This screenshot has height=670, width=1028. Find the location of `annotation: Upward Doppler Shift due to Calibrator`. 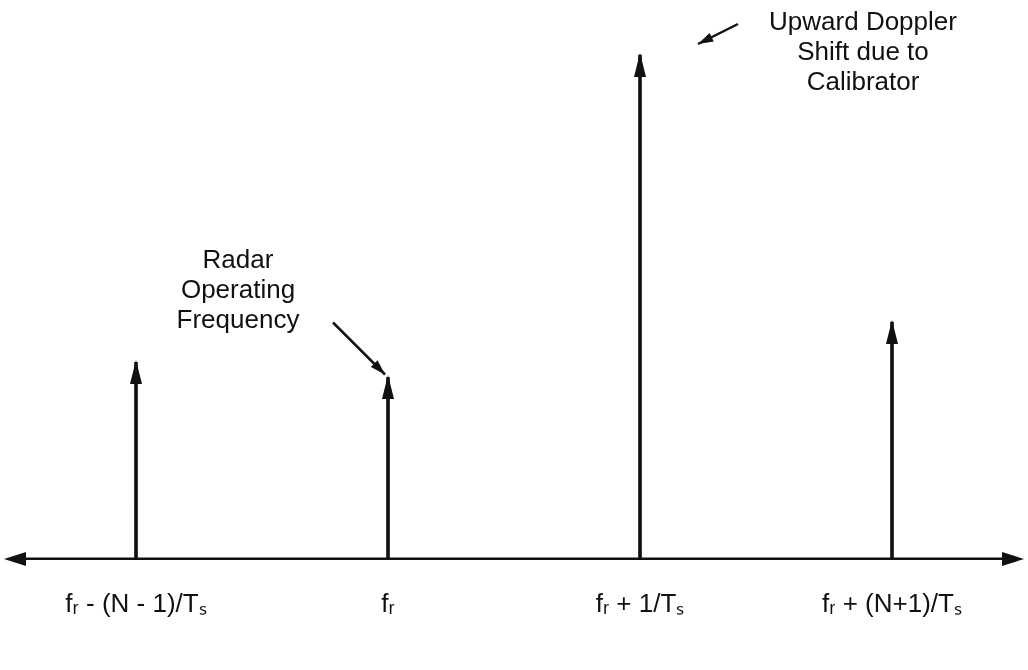

annotation: Upward Doppler Shift due to Calibrator is located at coordinates (863, 51).